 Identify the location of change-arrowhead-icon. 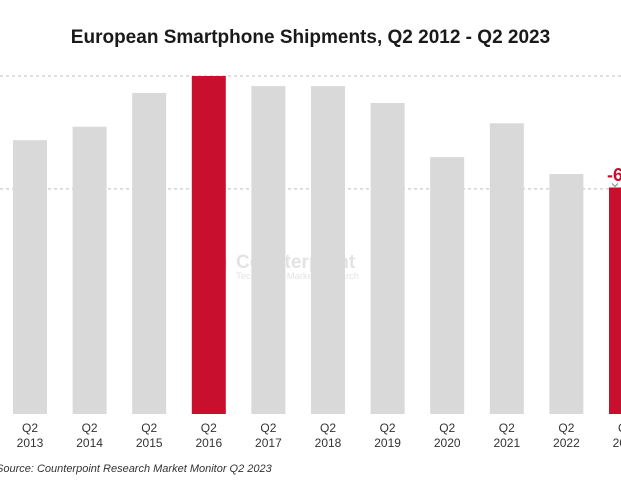
(615, 185).